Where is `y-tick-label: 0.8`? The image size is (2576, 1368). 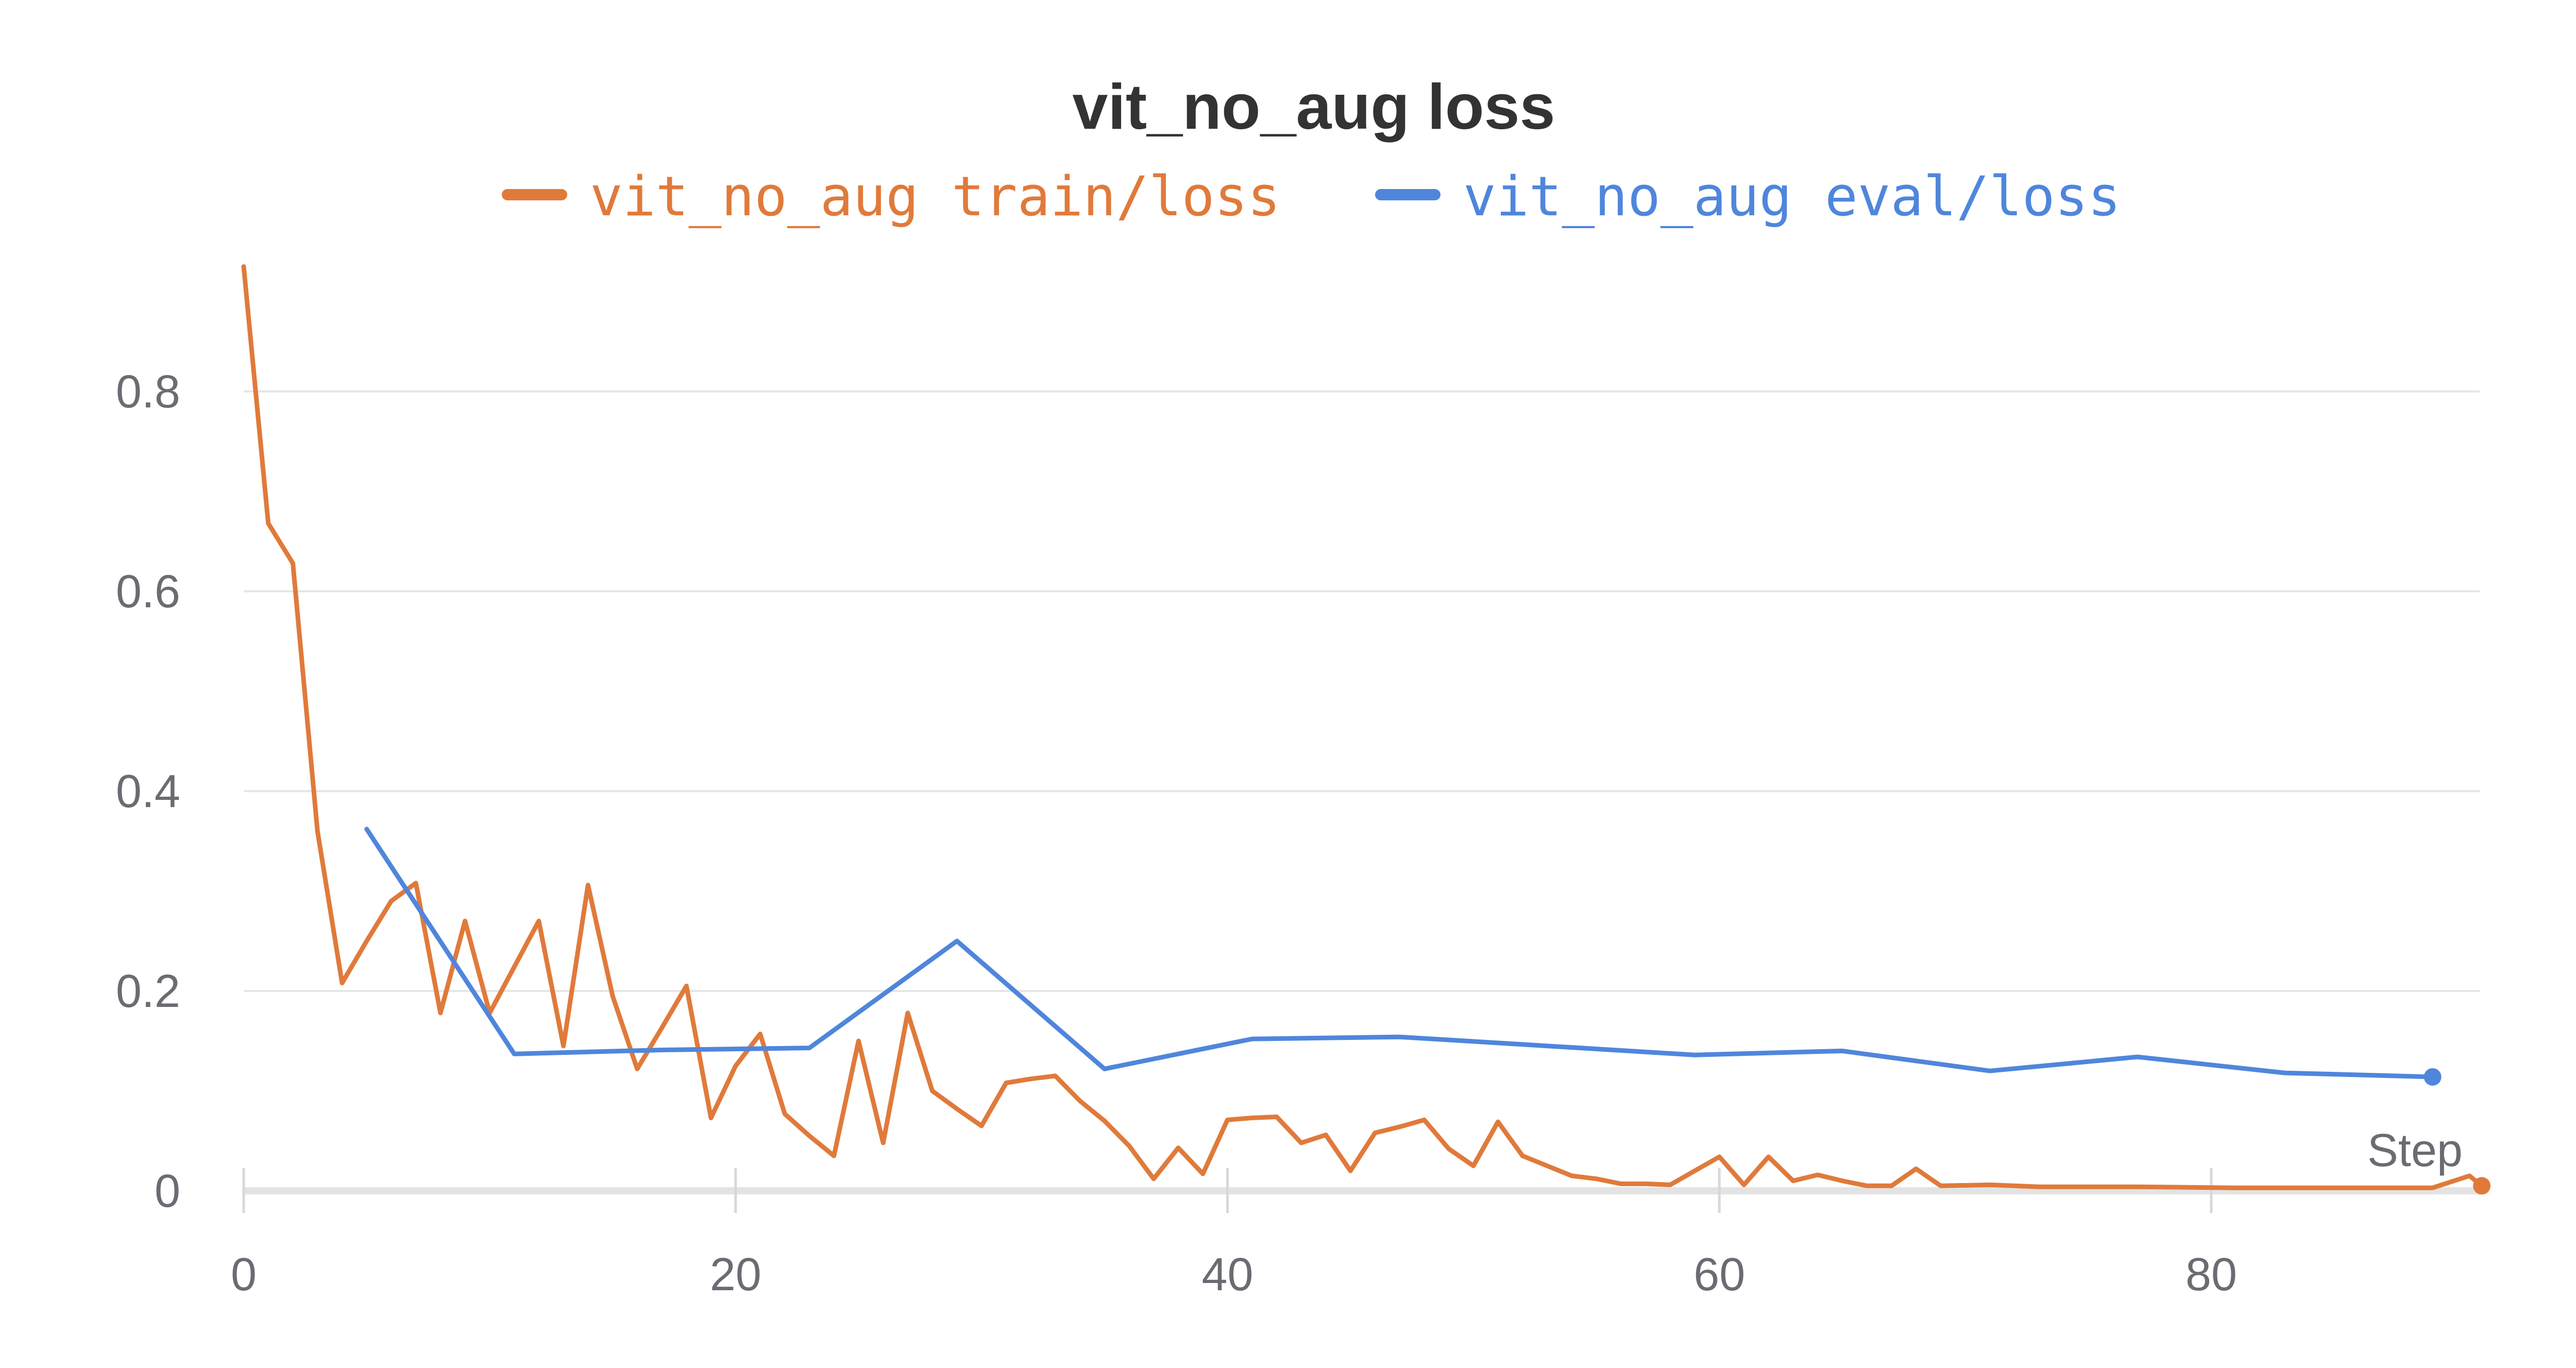
y-tick-label: 0.8 is located at coordinates (148, 392).